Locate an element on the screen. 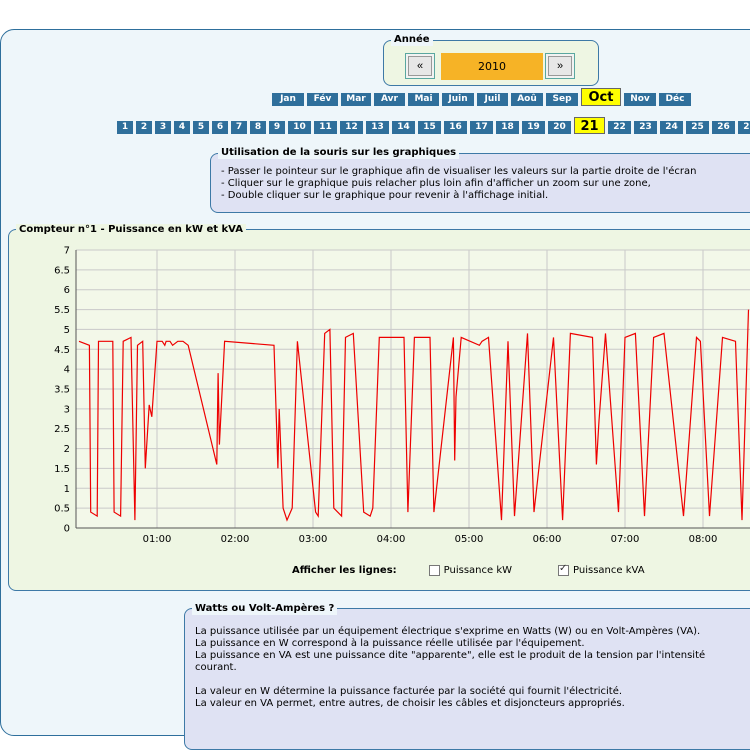  y-tick-label: 5.5 is located at coordinates (62, 310).